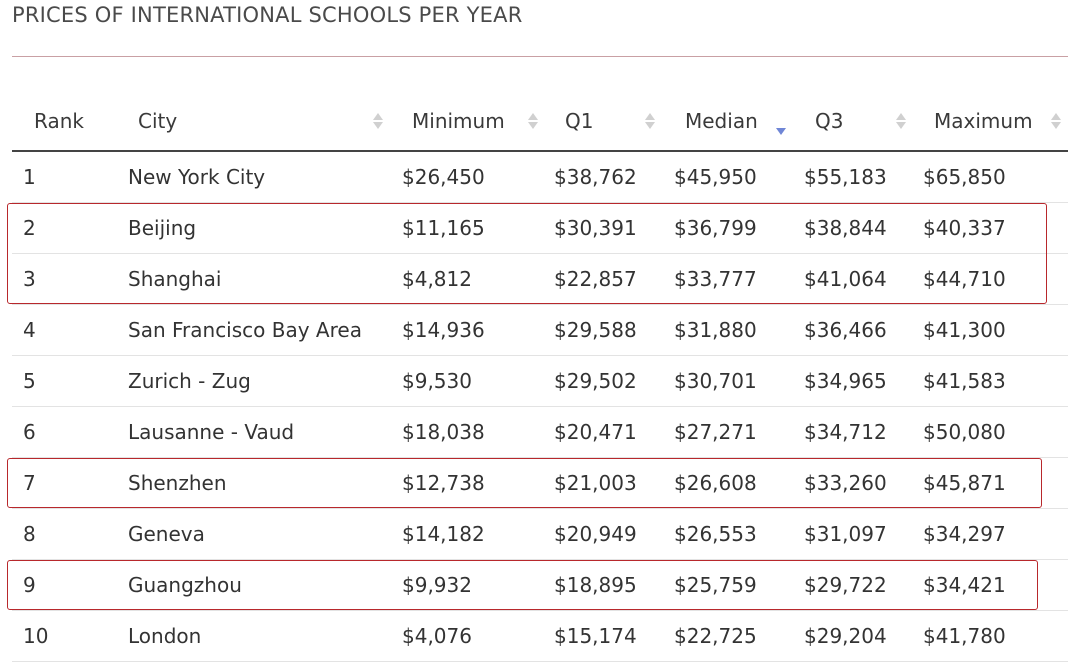  What do you see at coordinates (602, 279) in the screenshot?
I see `cell-q1: $22,857` at bounding box center [602, 279].